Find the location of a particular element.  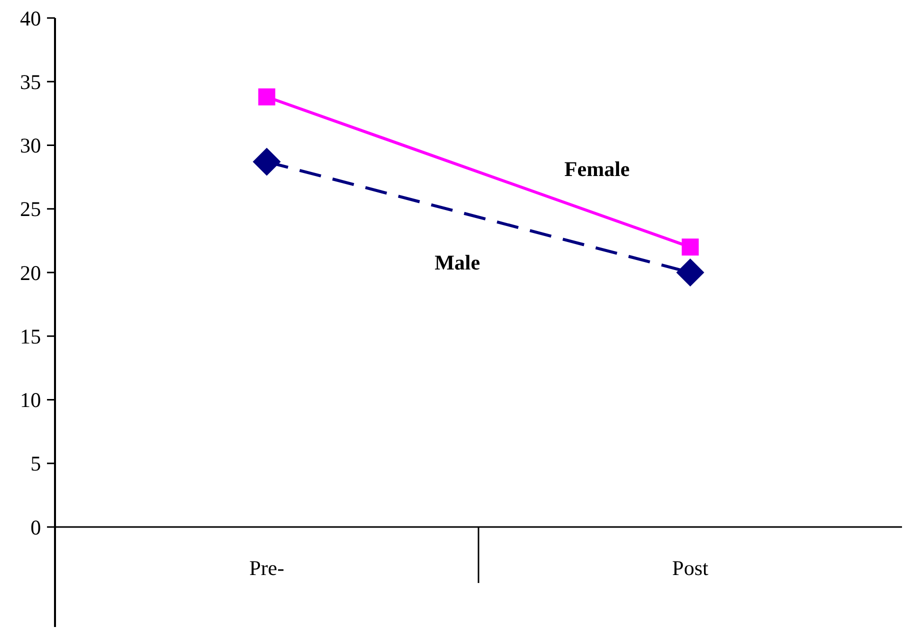

y-tick-label: 25 is located at coordinates (30, 209).